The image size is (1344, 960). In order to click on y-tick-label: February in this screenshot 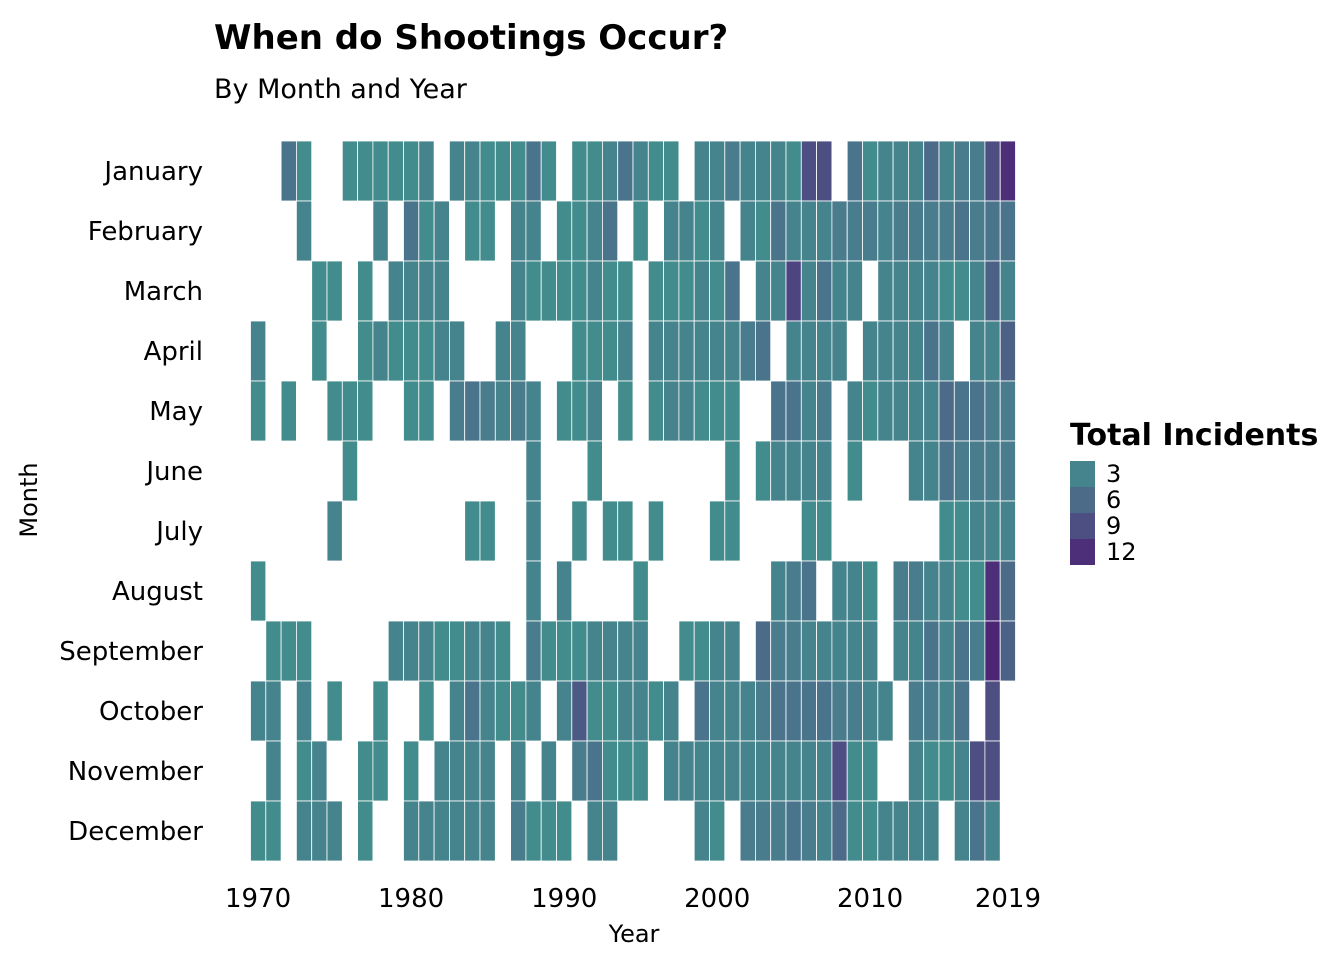, I will do `click(145, 232)`.